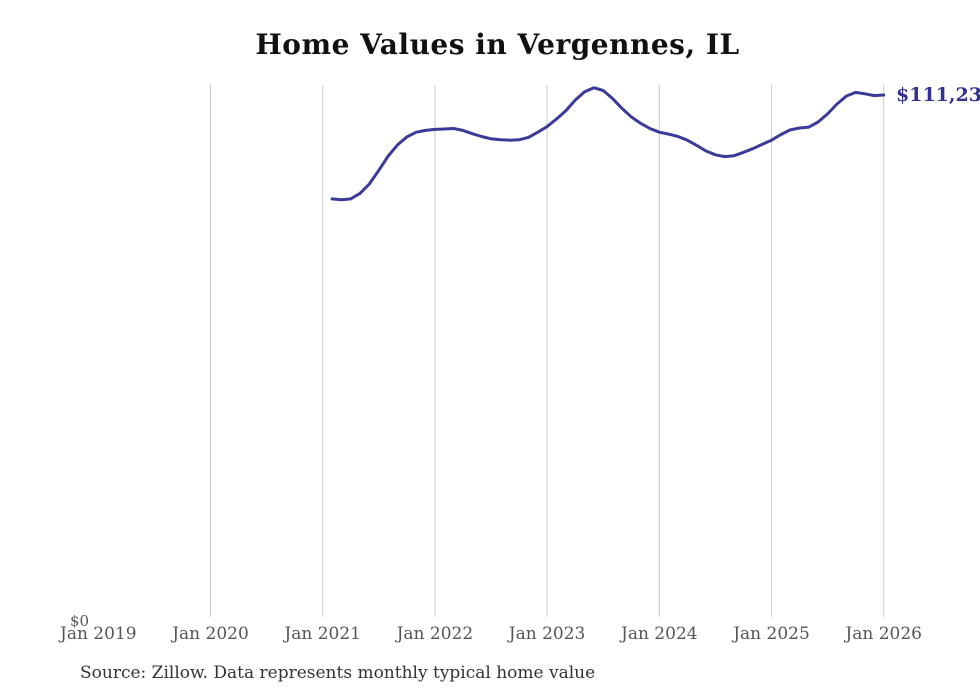  What do you see at coordinates (435, 634) in the screenshot?
I see `x-axis-label: Jan 2022` at bounding box center [435, 634].